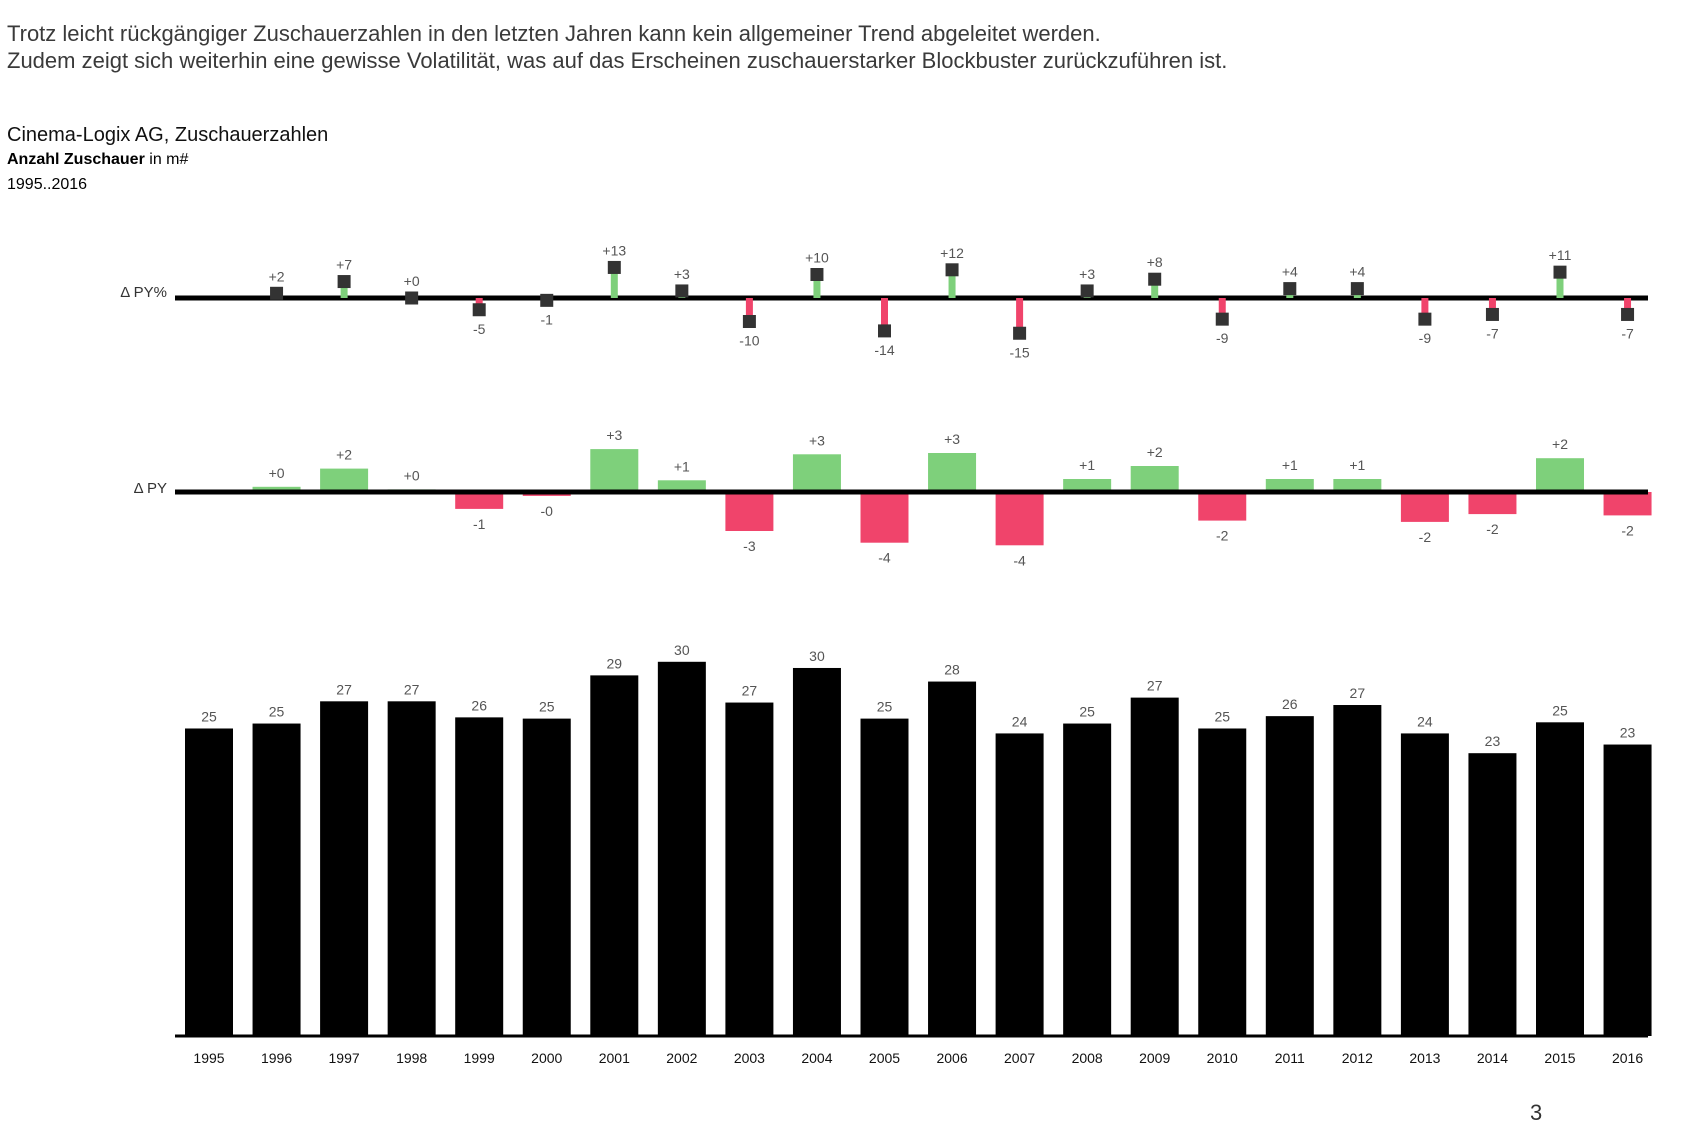 This screenshot has width=1698, height=1147. What do you see at coordinates (817, 656) in the screenshot?
I see `viewers-value-label: 30` at bounding box center [817, 656].